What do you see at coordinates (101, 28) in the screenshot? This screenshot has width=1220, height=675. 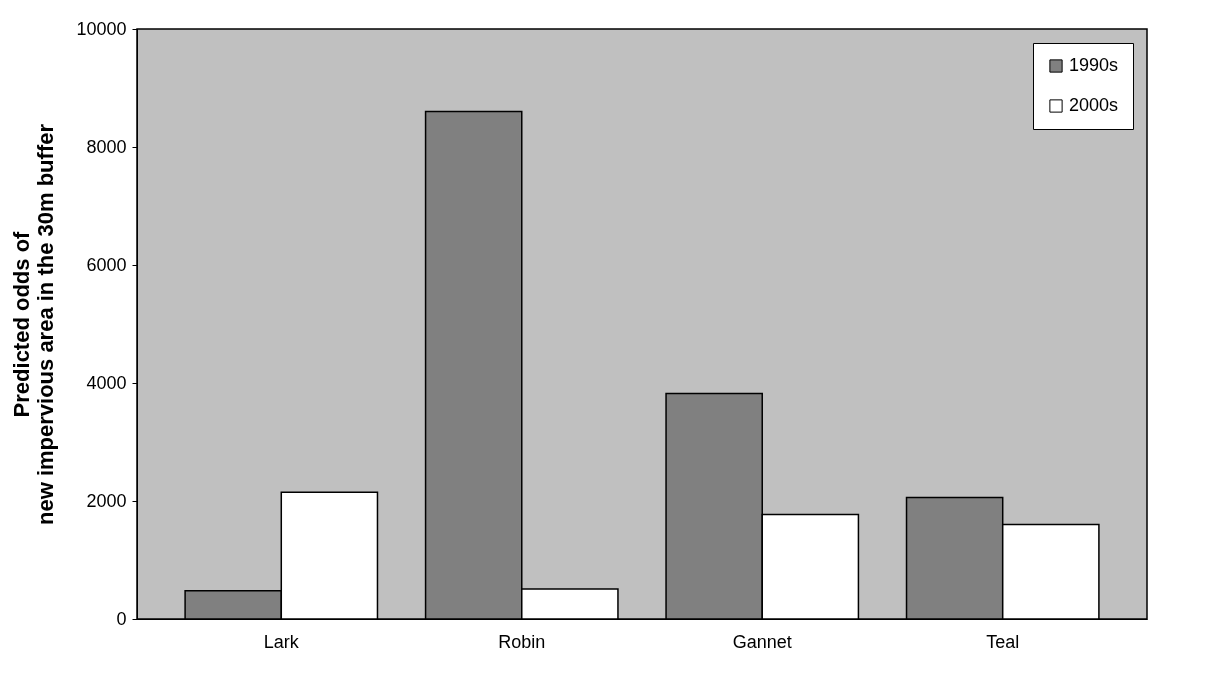 I see `y-tick-label: 10000` at bounding box center [101, 28].